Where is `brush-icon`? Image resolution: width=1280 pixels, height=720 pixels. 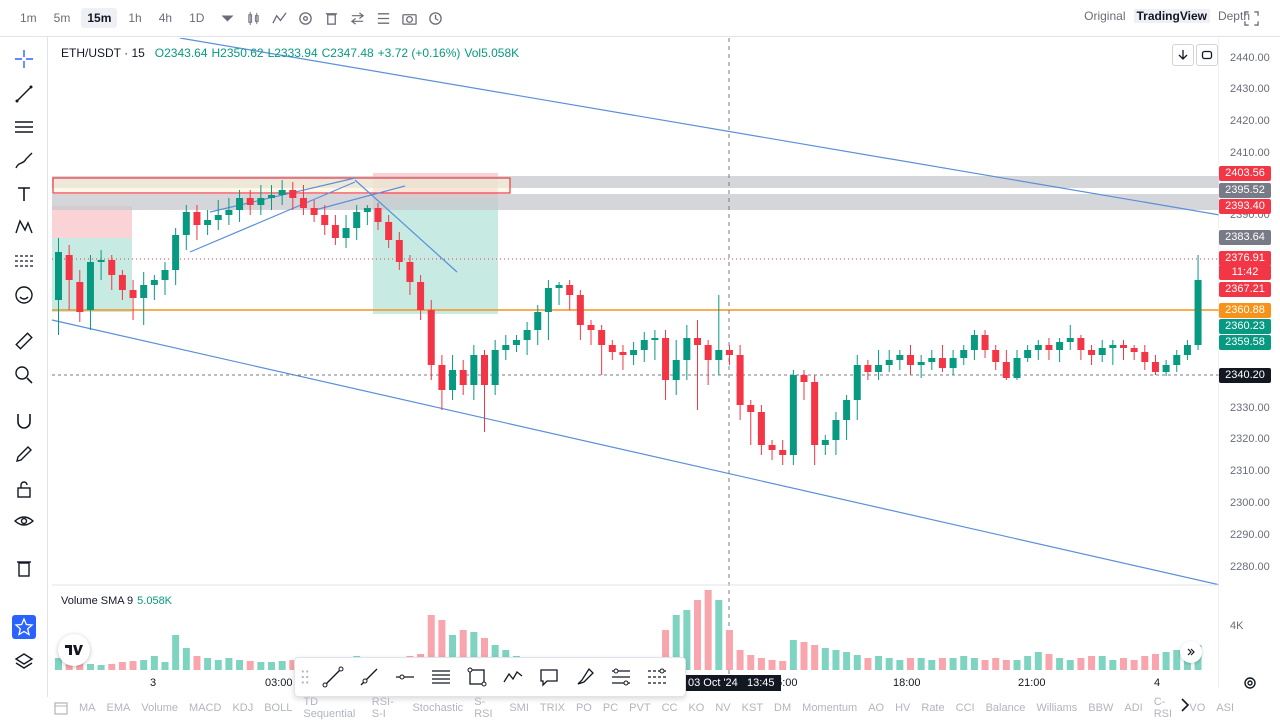
brush-icon is located at coordinates (24, 161).